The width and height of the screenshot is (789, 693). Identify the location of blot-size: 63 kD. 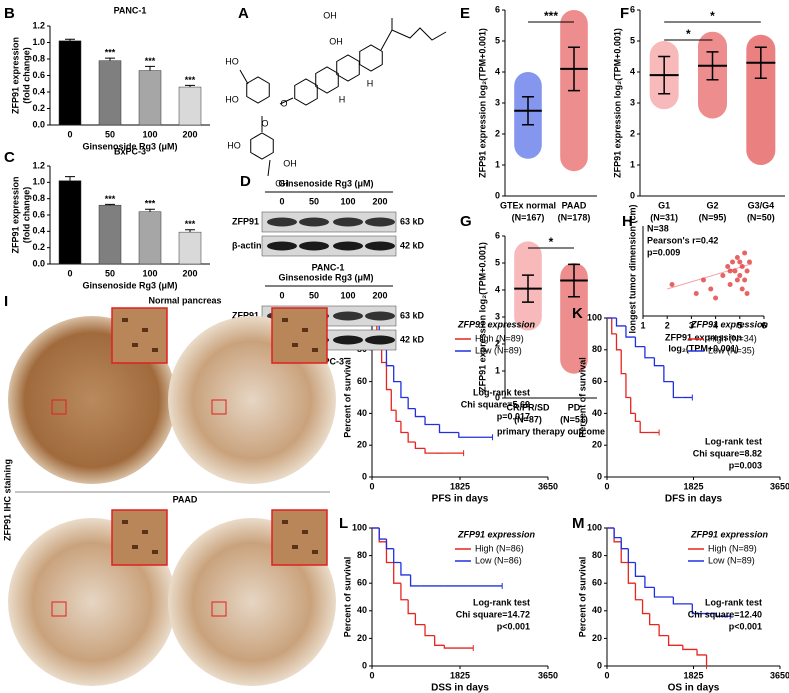
(412, 221).